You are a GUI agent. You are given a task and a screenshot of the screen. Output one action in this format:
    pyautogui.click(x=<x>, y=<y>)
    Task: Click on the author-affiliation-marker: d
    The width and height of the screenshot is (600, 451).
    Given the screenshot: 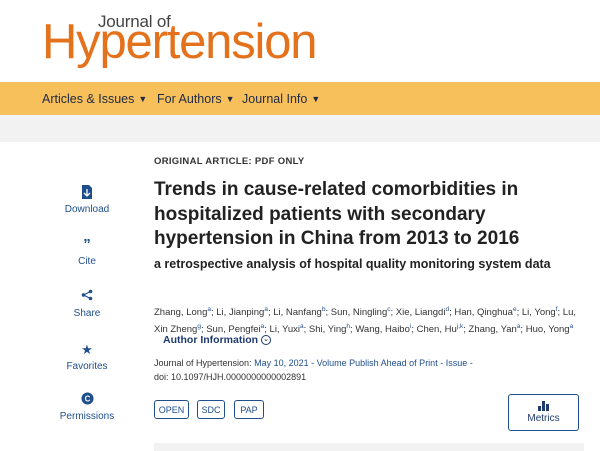 What is the action you would take?
    pyautogui.click(x=447, y=309)
    